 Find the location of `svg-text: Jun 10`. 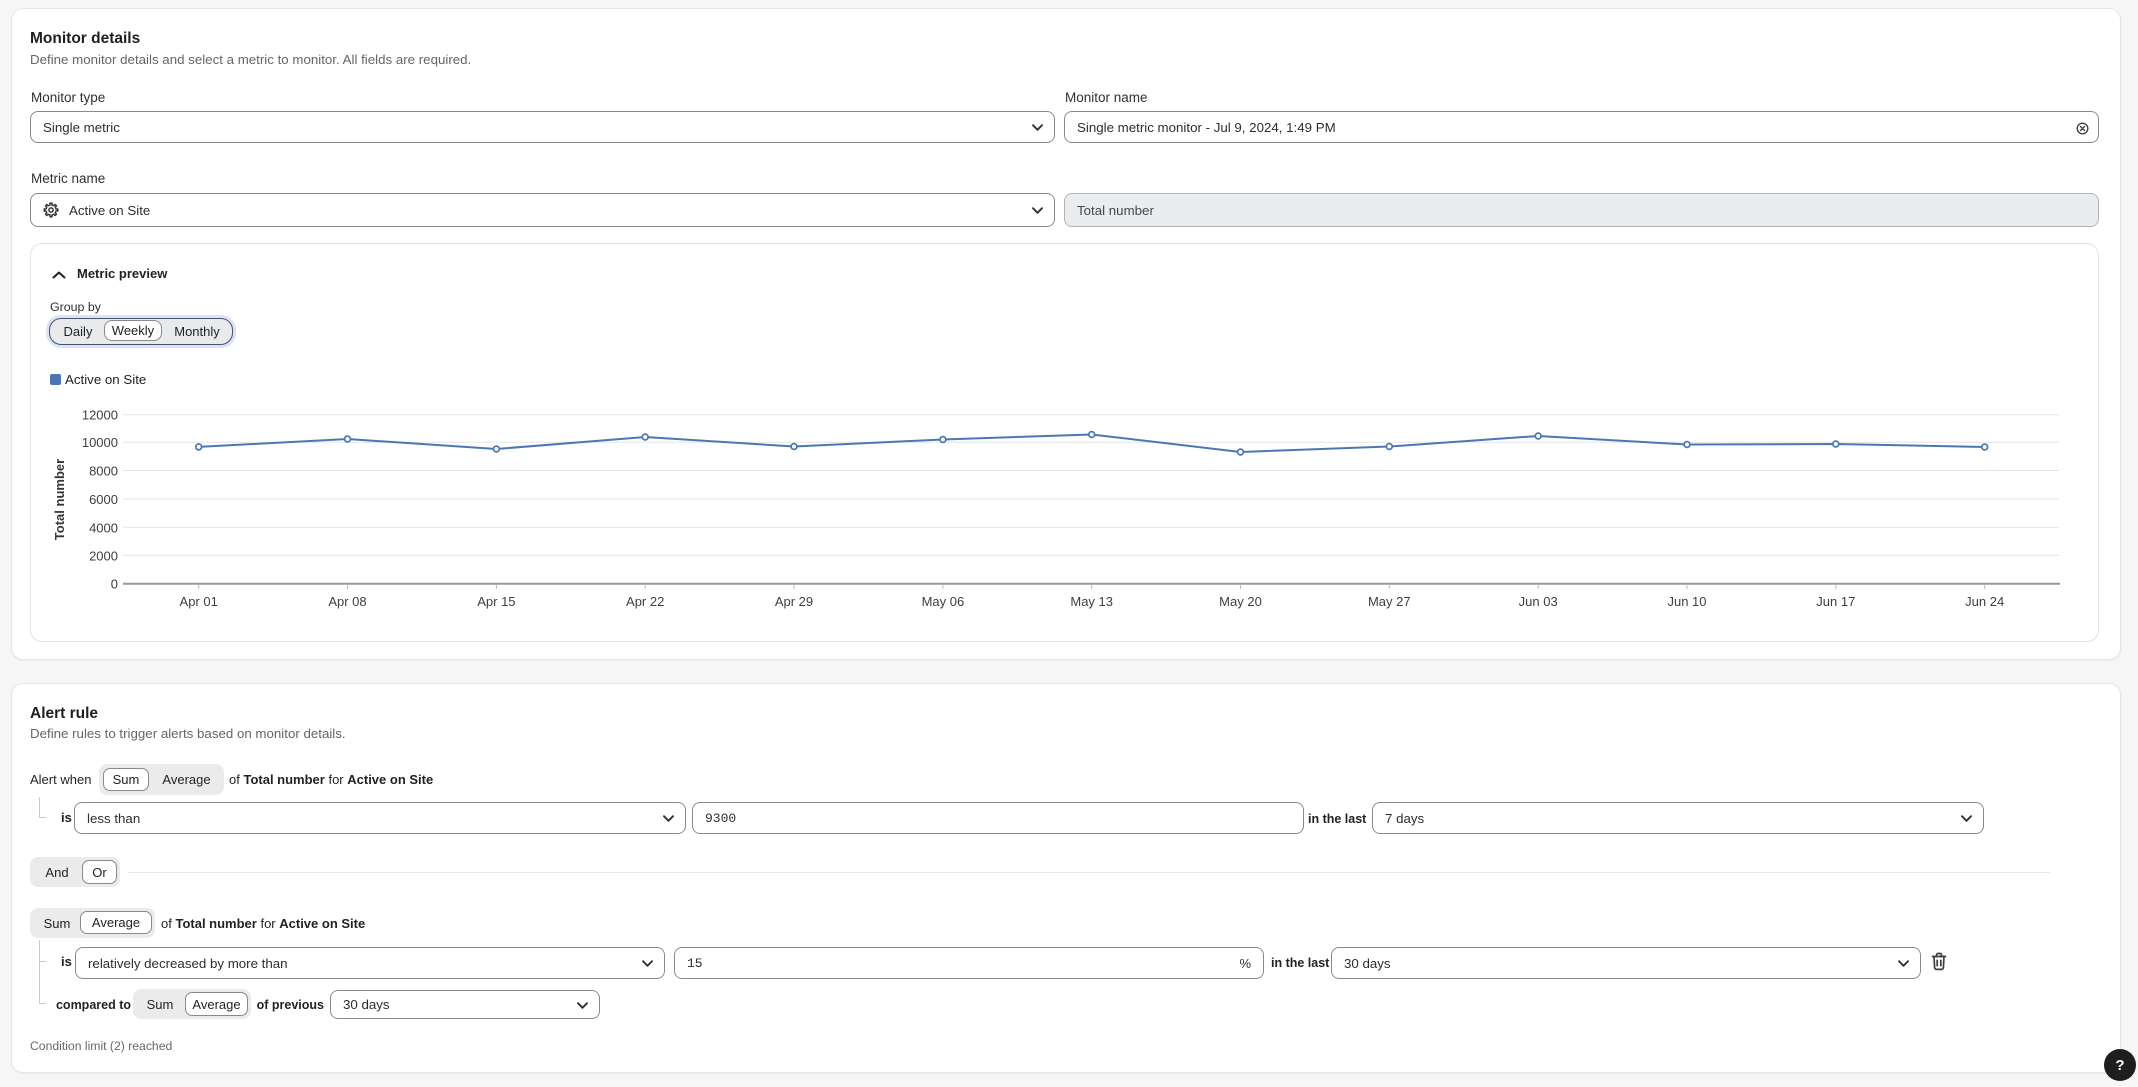

svg-text: Jun 10 is located at coordinates (1686, 601).